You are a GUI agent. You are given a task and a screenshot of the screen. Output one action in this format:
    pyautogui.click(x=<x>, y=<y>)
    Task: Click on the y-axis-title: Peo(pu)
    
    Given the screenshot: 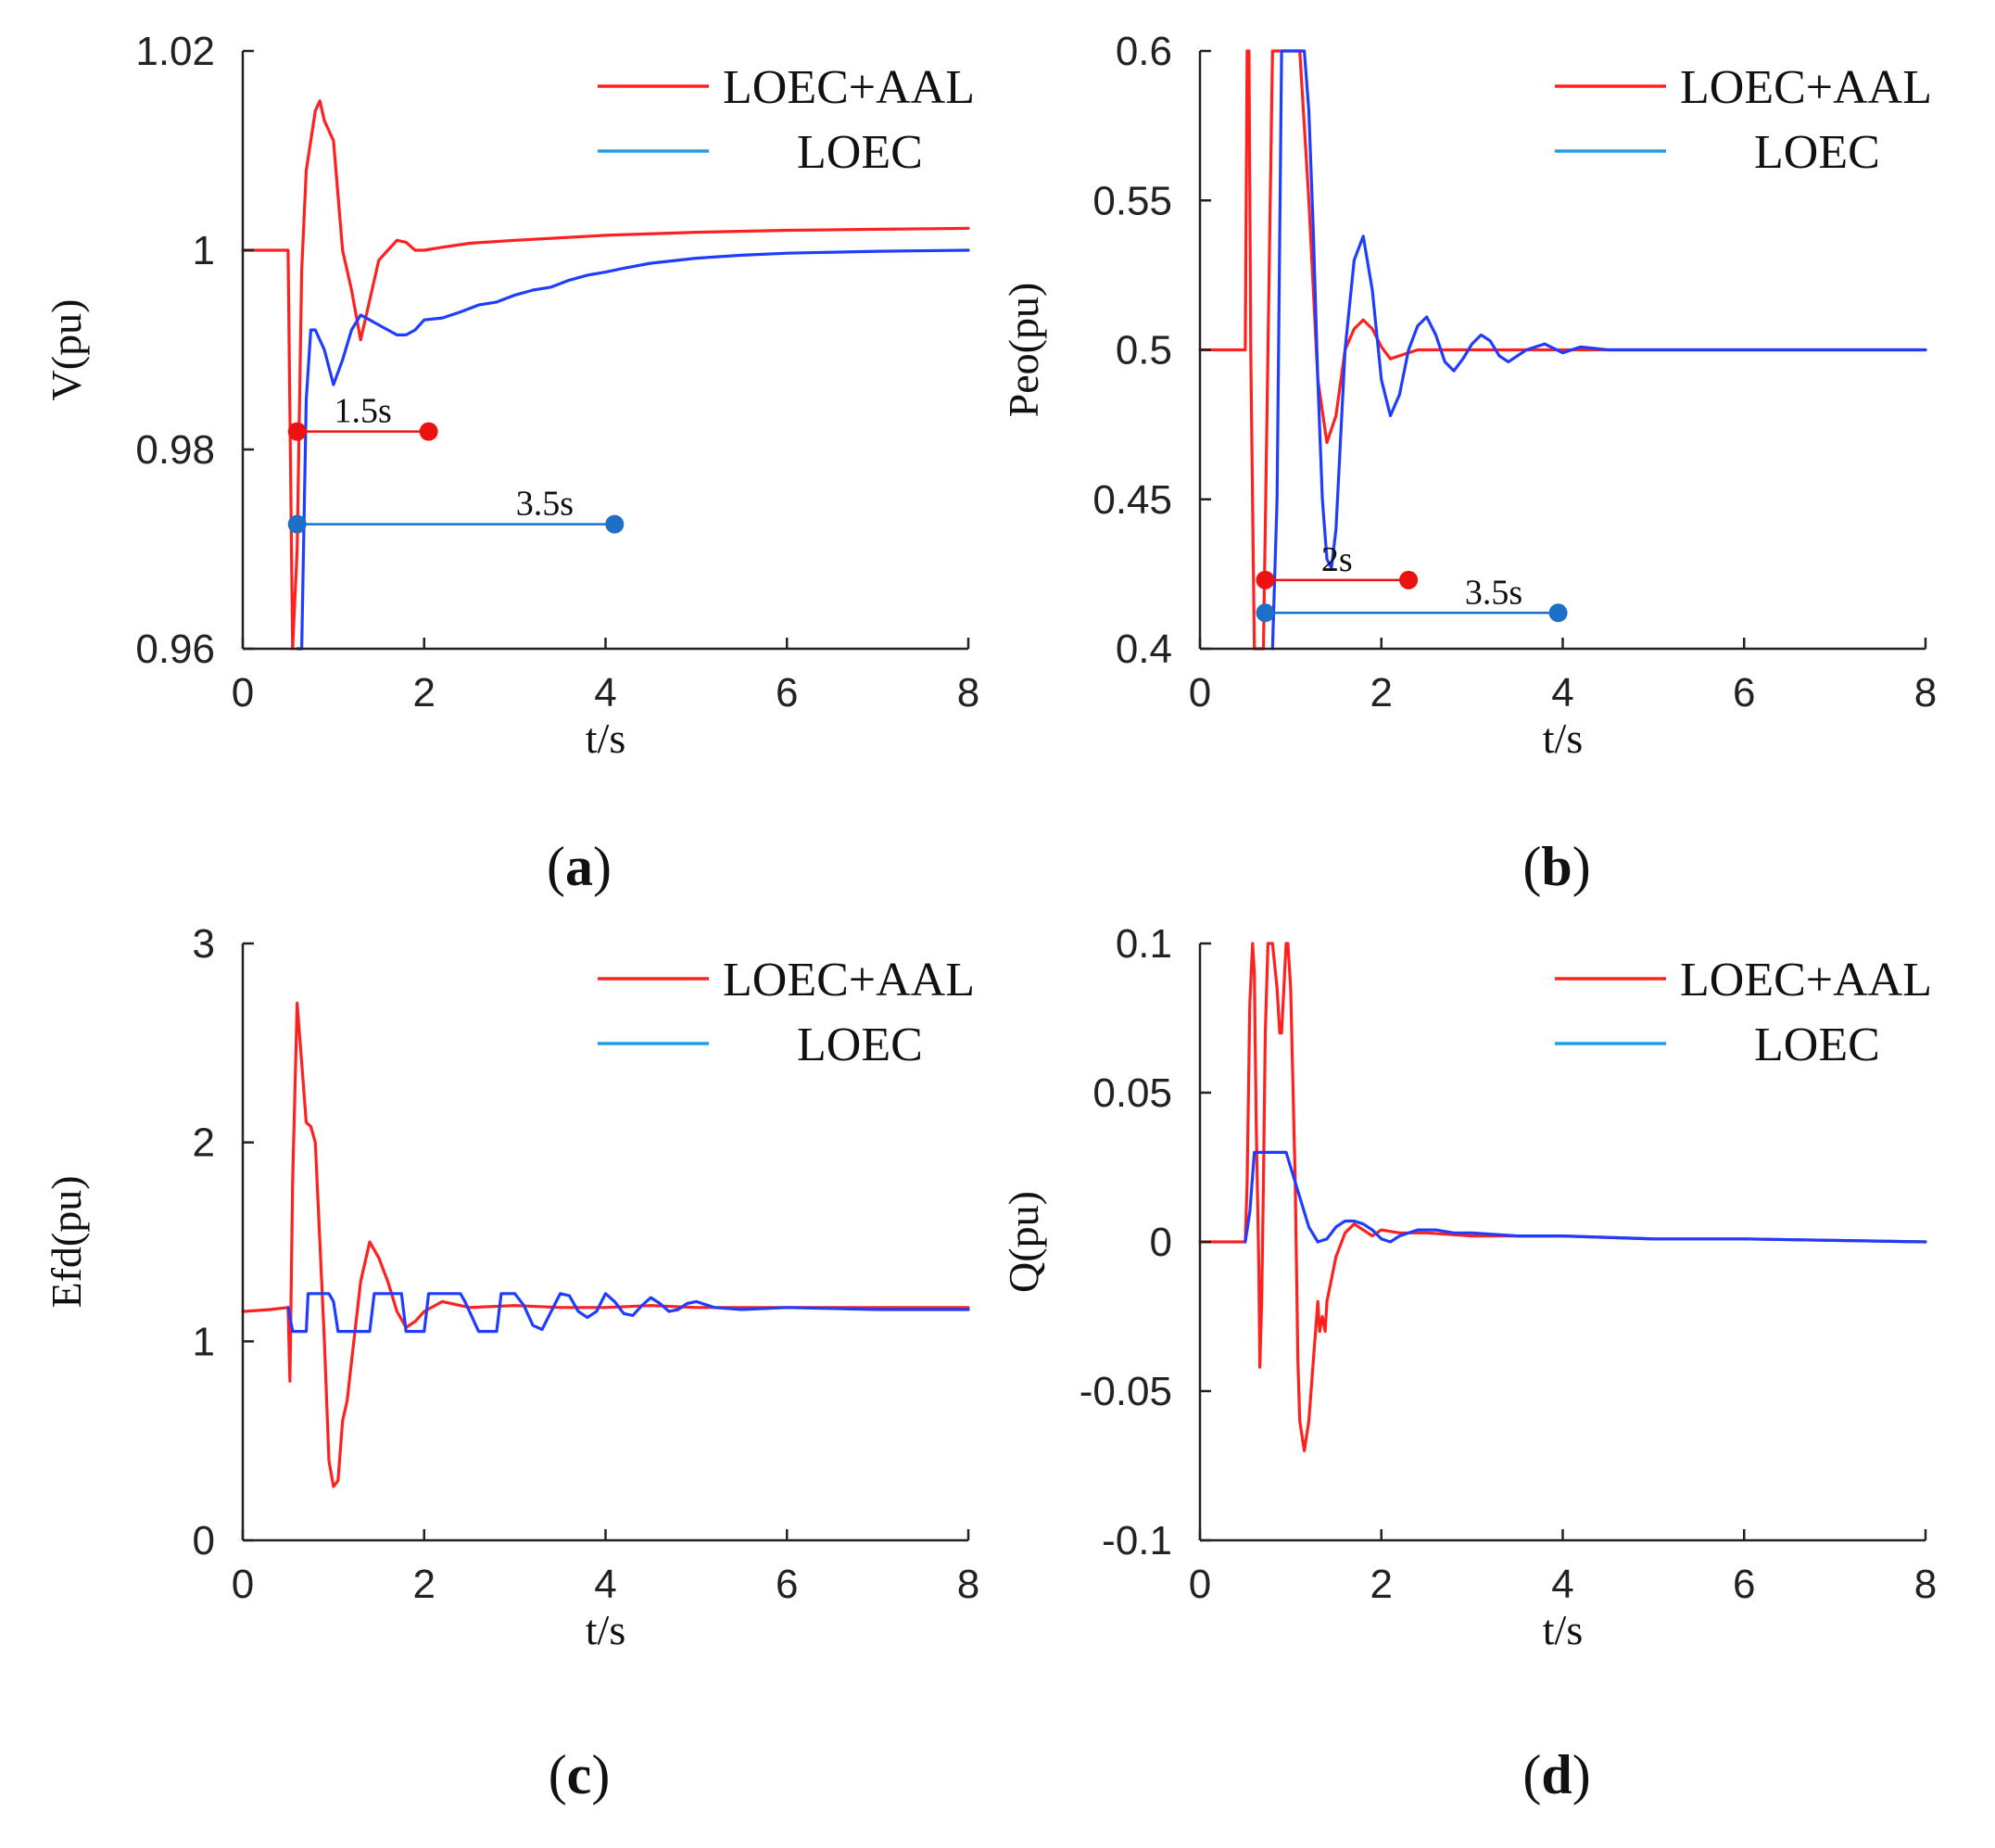 What is the action you would take?
    pyautogui.click(x=1023, y=350)
    